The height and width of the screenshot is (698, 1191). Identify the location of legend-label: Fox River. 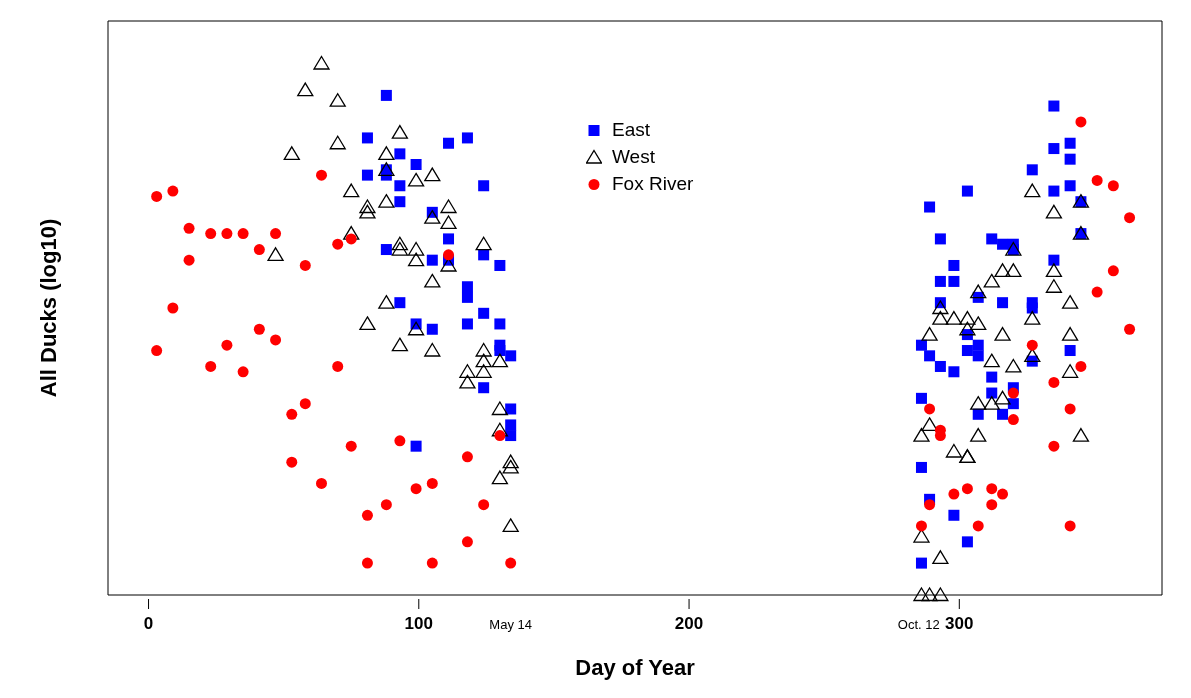
(653, 183).